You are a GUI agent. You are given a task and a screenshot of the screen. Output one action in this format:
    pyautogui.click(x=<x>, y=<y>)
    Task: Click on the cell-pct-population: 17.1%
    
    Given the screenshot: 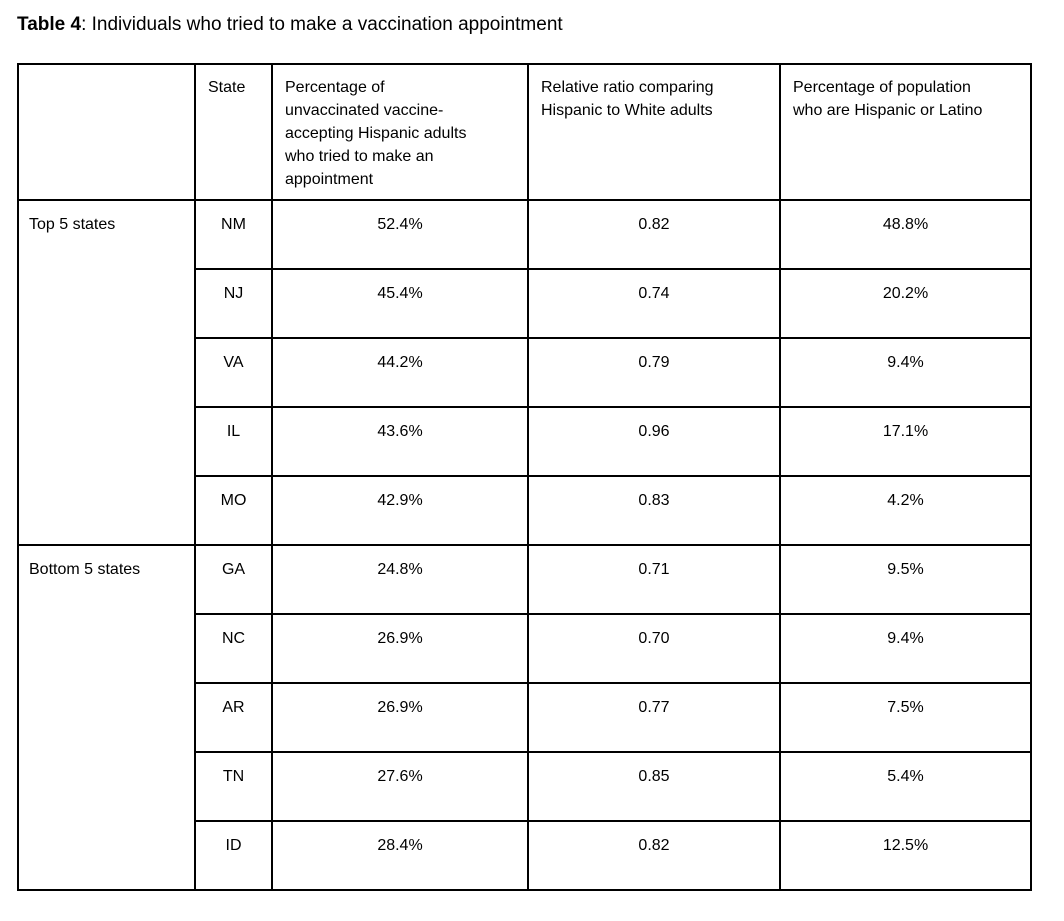 What is the action you would take?
    pyautogui.click(x=905, y=441)
    